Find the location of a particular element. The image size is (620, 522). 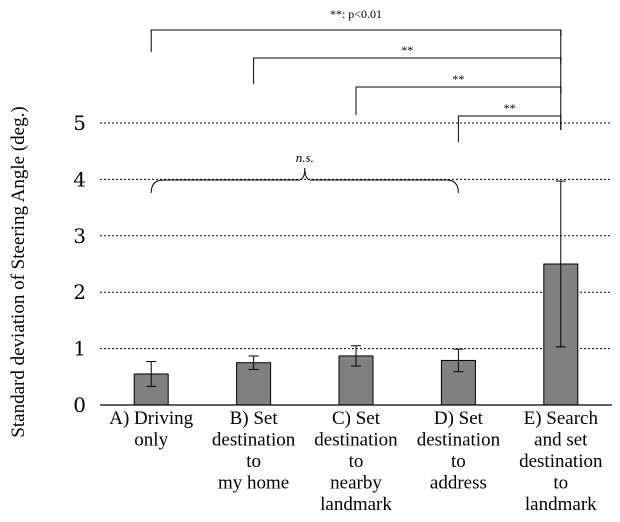

y-tick-label: 3 is located at coordinates (79, 236).